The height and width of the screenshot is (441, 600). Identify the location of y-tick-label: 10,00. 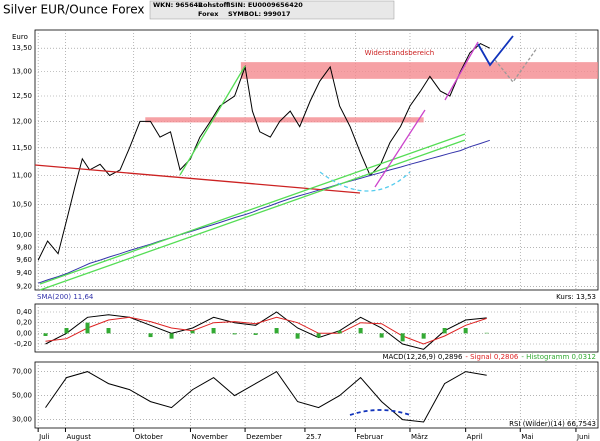
(22, 235).